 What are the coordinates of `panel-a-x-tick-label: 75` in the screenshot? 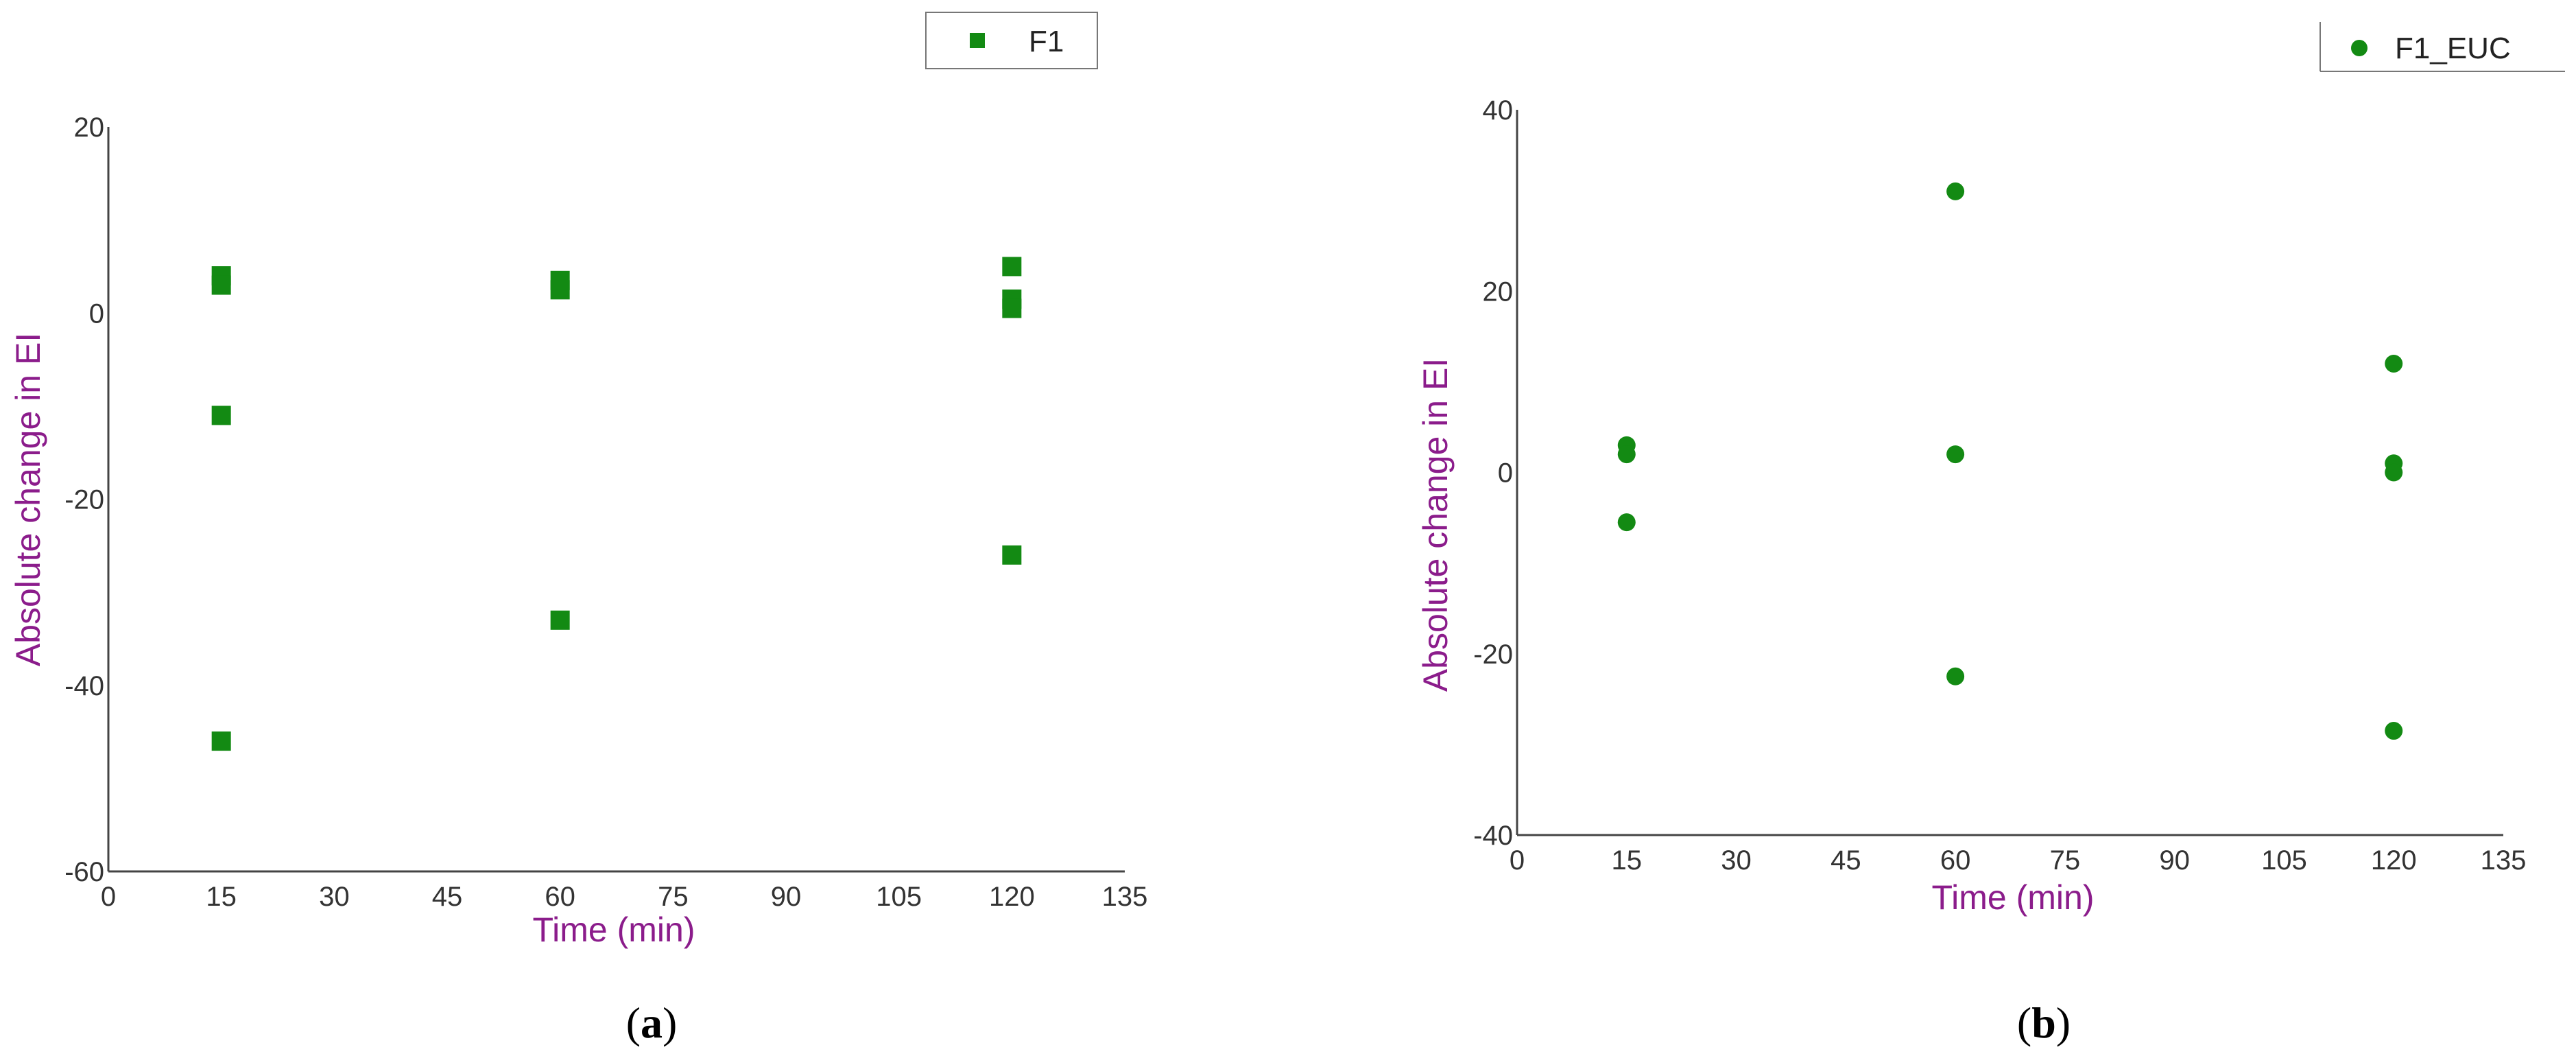 It's located at (673, 897).